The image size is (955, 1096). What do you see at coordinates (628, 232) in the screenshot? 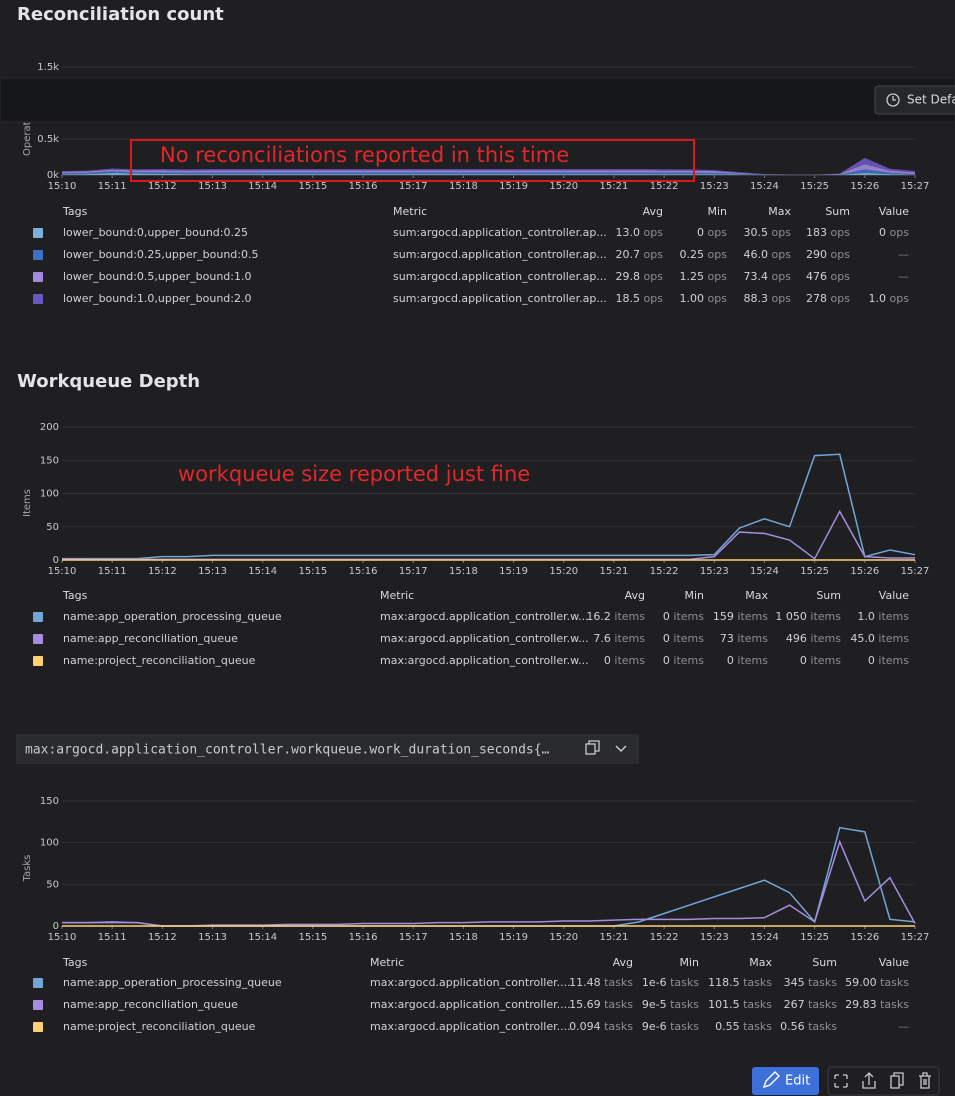
I see `stat-number: 13.0` at bounding box center [628, 232].